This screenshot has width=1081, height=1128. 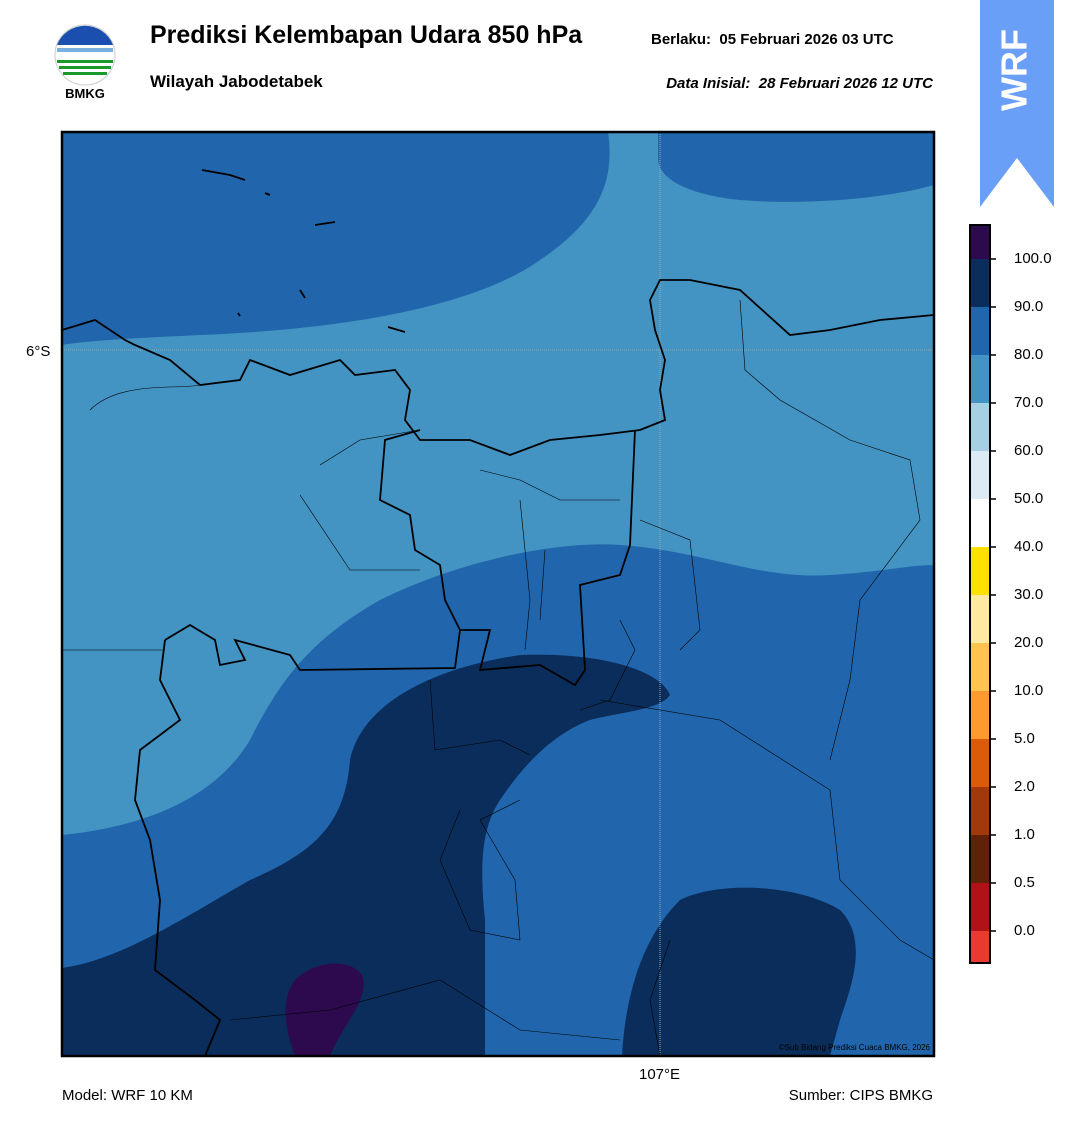 What do you see at coordinates (1028, 306) in the screenshot?
I see `colorbar-tick-label: 90.0` at bounding box center [1028, 306].